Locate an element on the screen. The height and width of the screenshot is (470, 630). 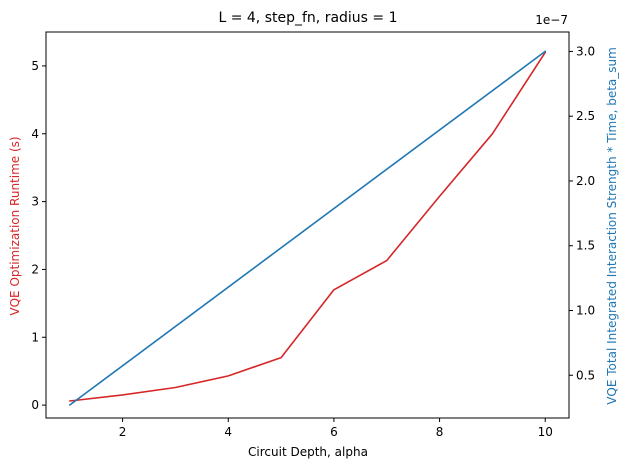
x-tick-label: 8 is located at coordinates (440, 432).